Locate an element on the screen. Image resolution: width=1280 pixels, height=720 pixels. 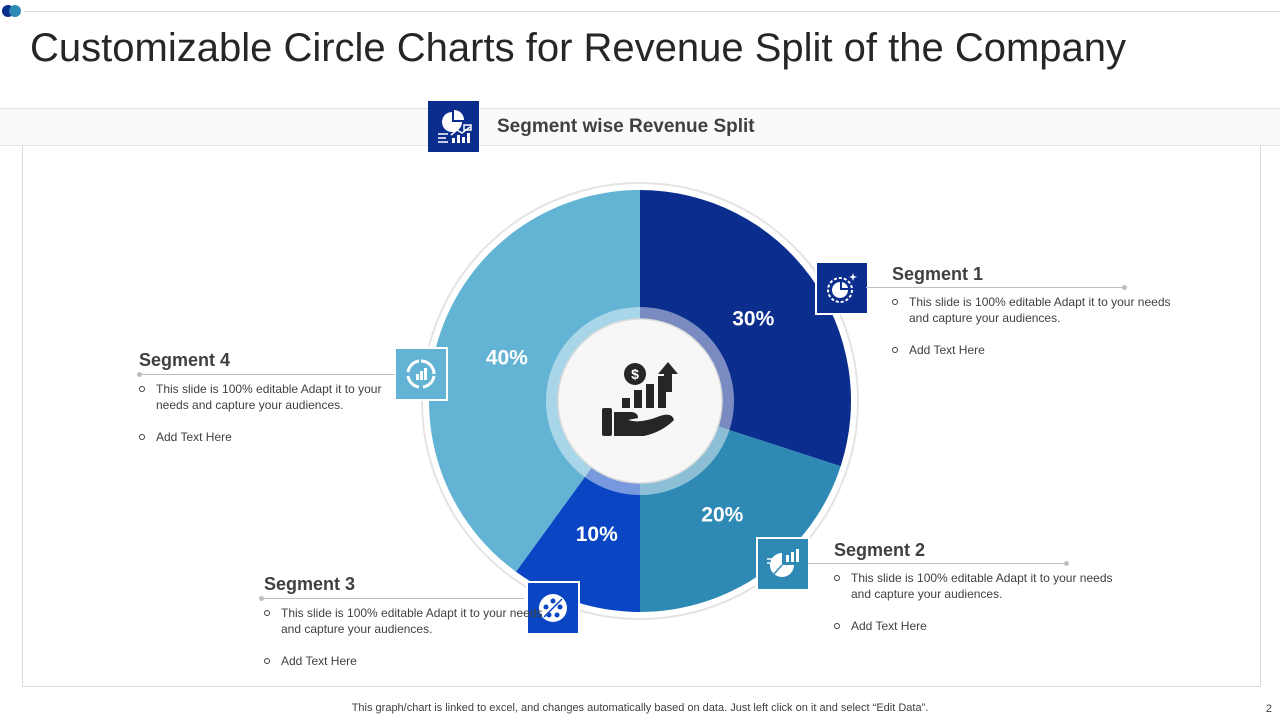
slice-label-2: 20% is located at coordinates (722, 514).